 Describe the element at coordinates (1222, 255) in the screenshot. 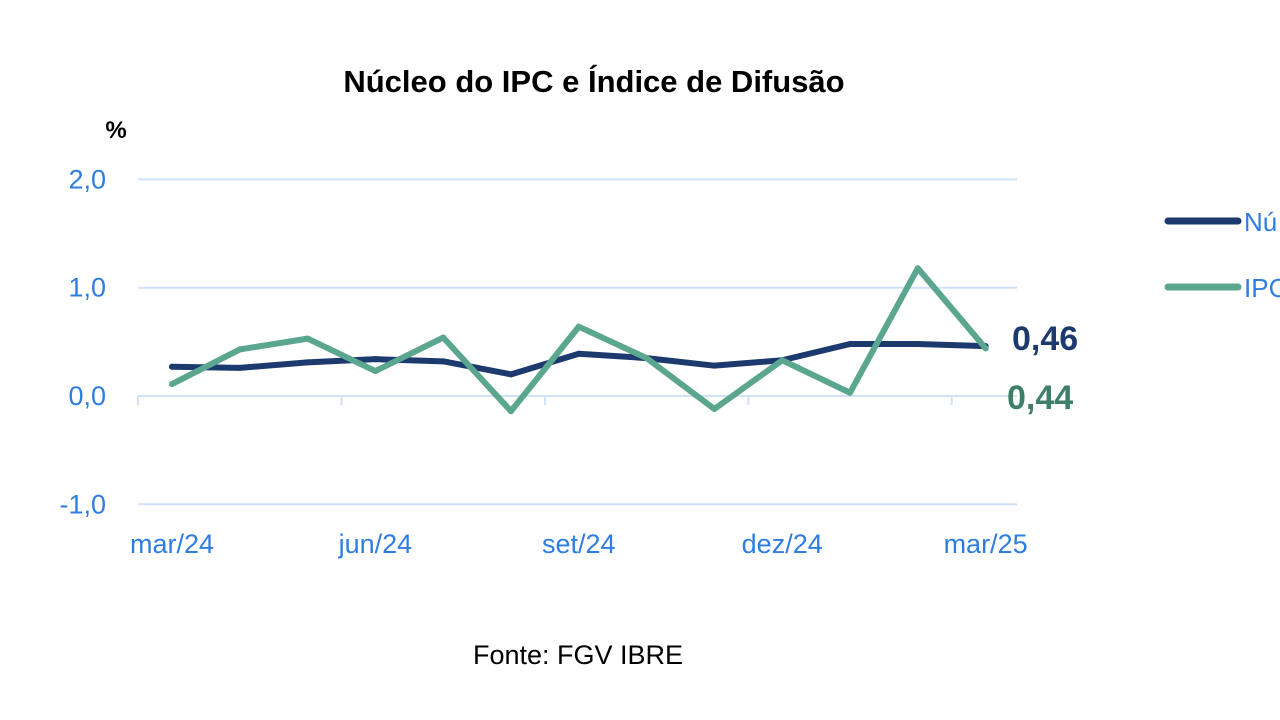

I see `legend: Nú IPC` at that location.